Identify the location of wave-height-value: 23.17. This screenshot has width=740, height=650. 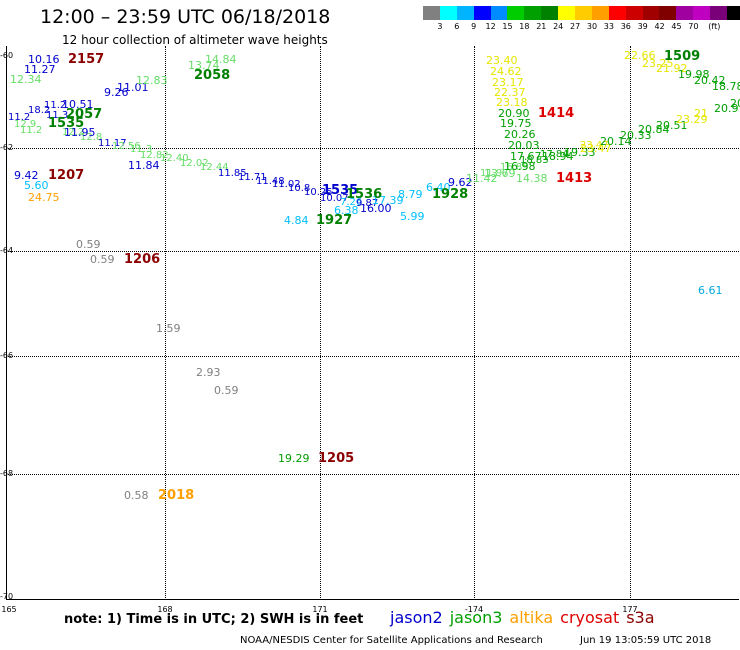
(508, 82).